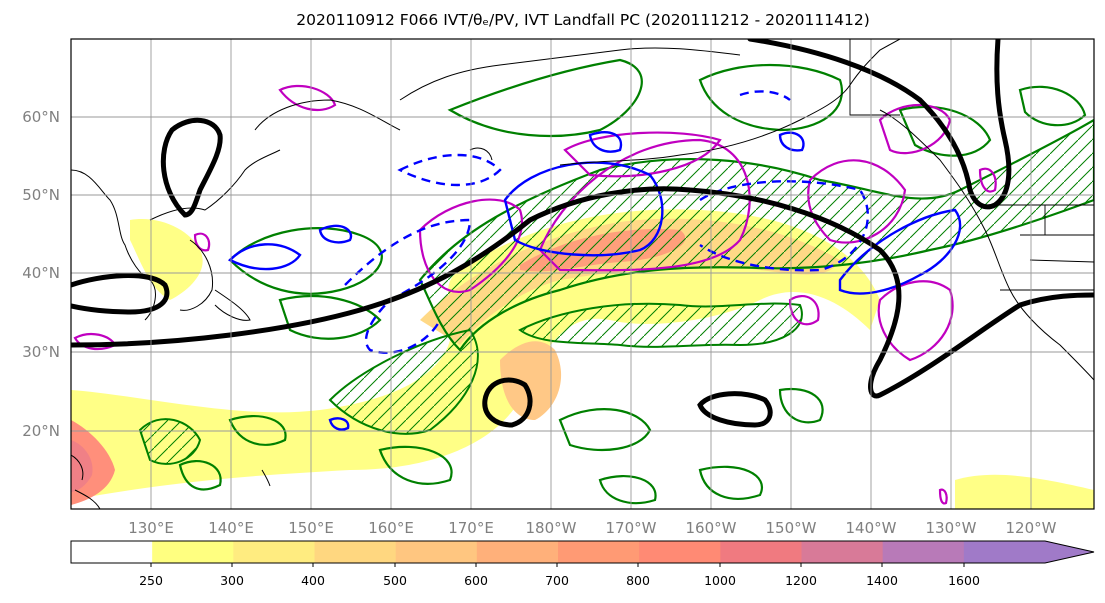 This screenshot has height=603, width=1105. I want to click on lat-label: 60°N, so click(41, 117).